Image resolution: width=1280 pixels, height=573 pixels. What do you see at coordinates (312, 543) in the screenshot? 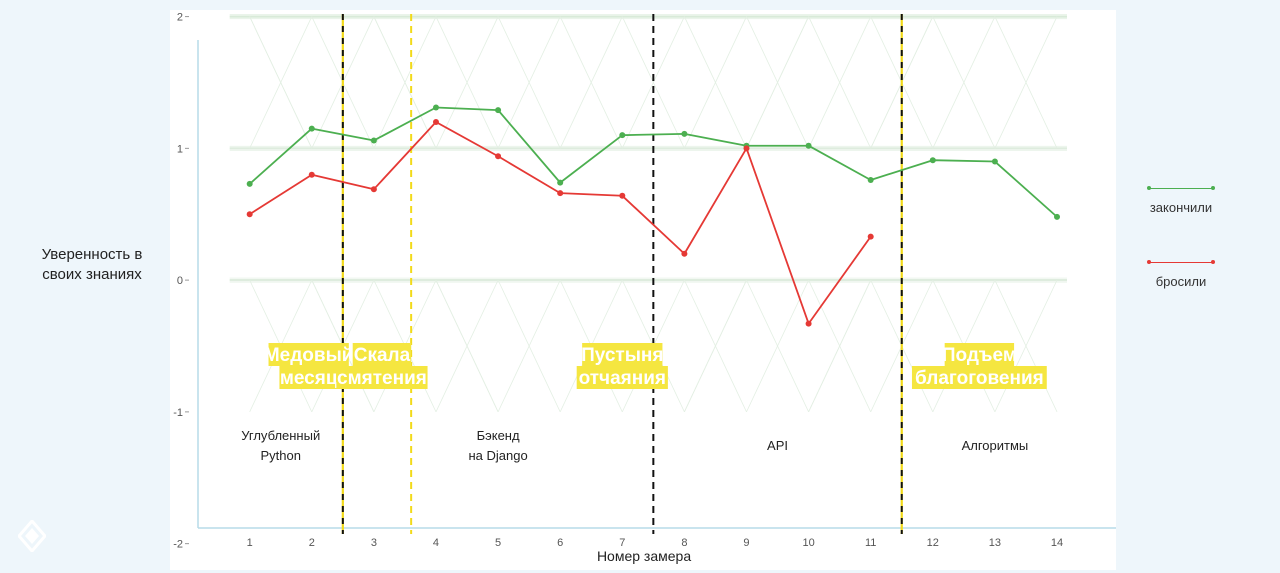
I see `x-tick-label: 2` at bounding box center [312, 543].